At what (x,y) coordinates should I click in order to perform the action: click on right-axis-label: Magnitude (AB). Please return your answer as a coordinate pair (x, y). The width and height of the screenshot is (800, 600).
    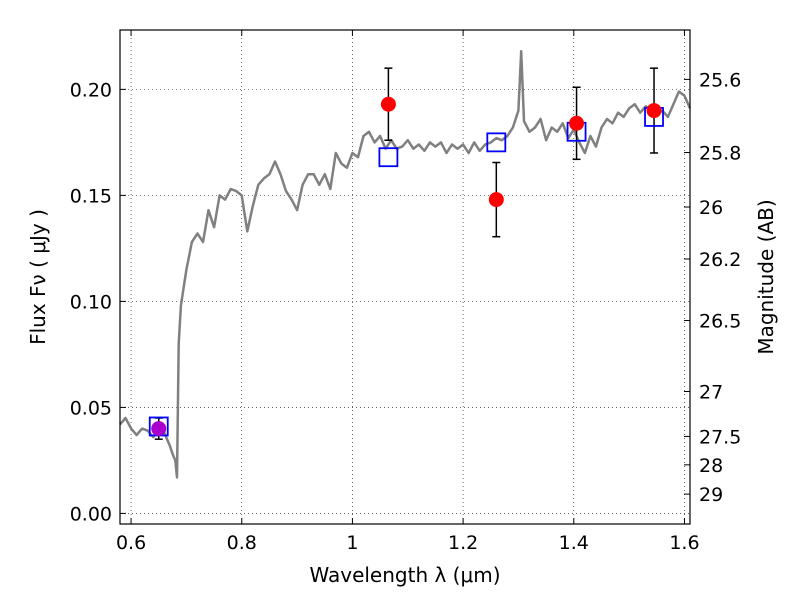
    Looking at the image, I should click on (766, 276).